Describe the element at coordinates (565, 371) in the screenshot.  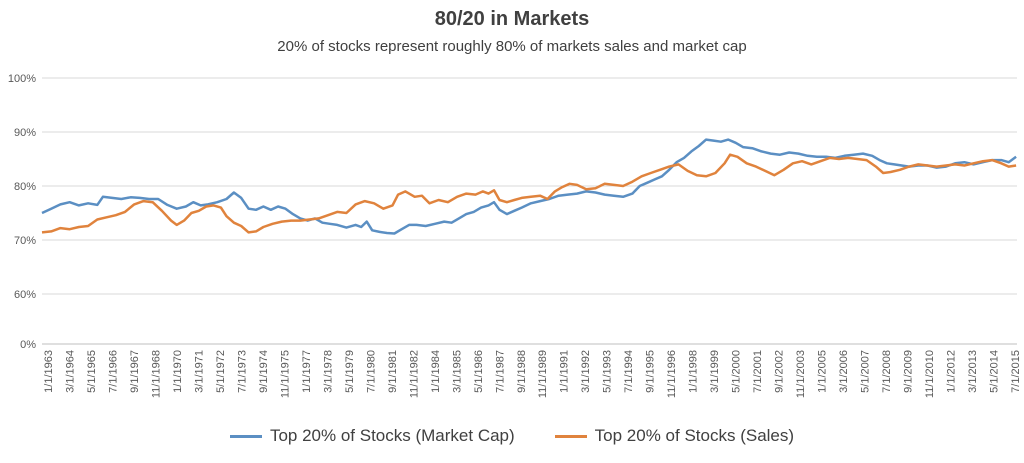
I see `x-tick-label: 1/1/1991` at that location.